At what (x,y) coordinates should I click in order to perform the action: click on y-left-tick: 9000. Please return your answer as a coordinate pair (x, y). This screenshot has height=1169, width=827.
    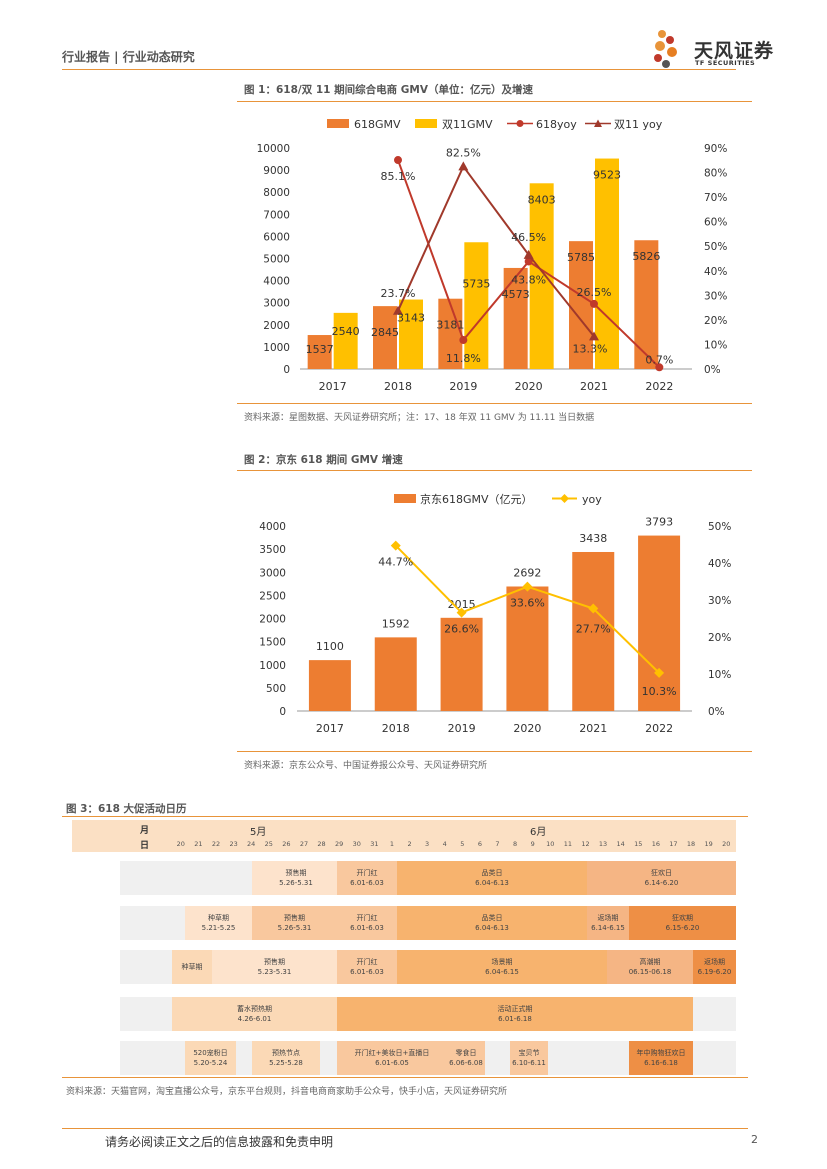
    Looking at the image, I should click on (276, 171).